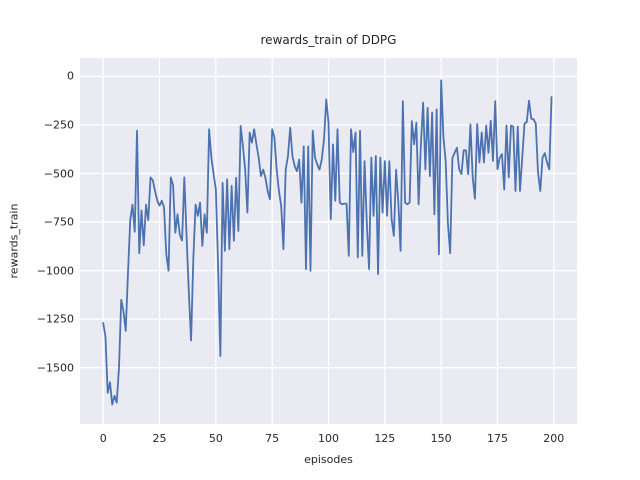  I want to click on x-tick-label: 25, so click(159, 438).